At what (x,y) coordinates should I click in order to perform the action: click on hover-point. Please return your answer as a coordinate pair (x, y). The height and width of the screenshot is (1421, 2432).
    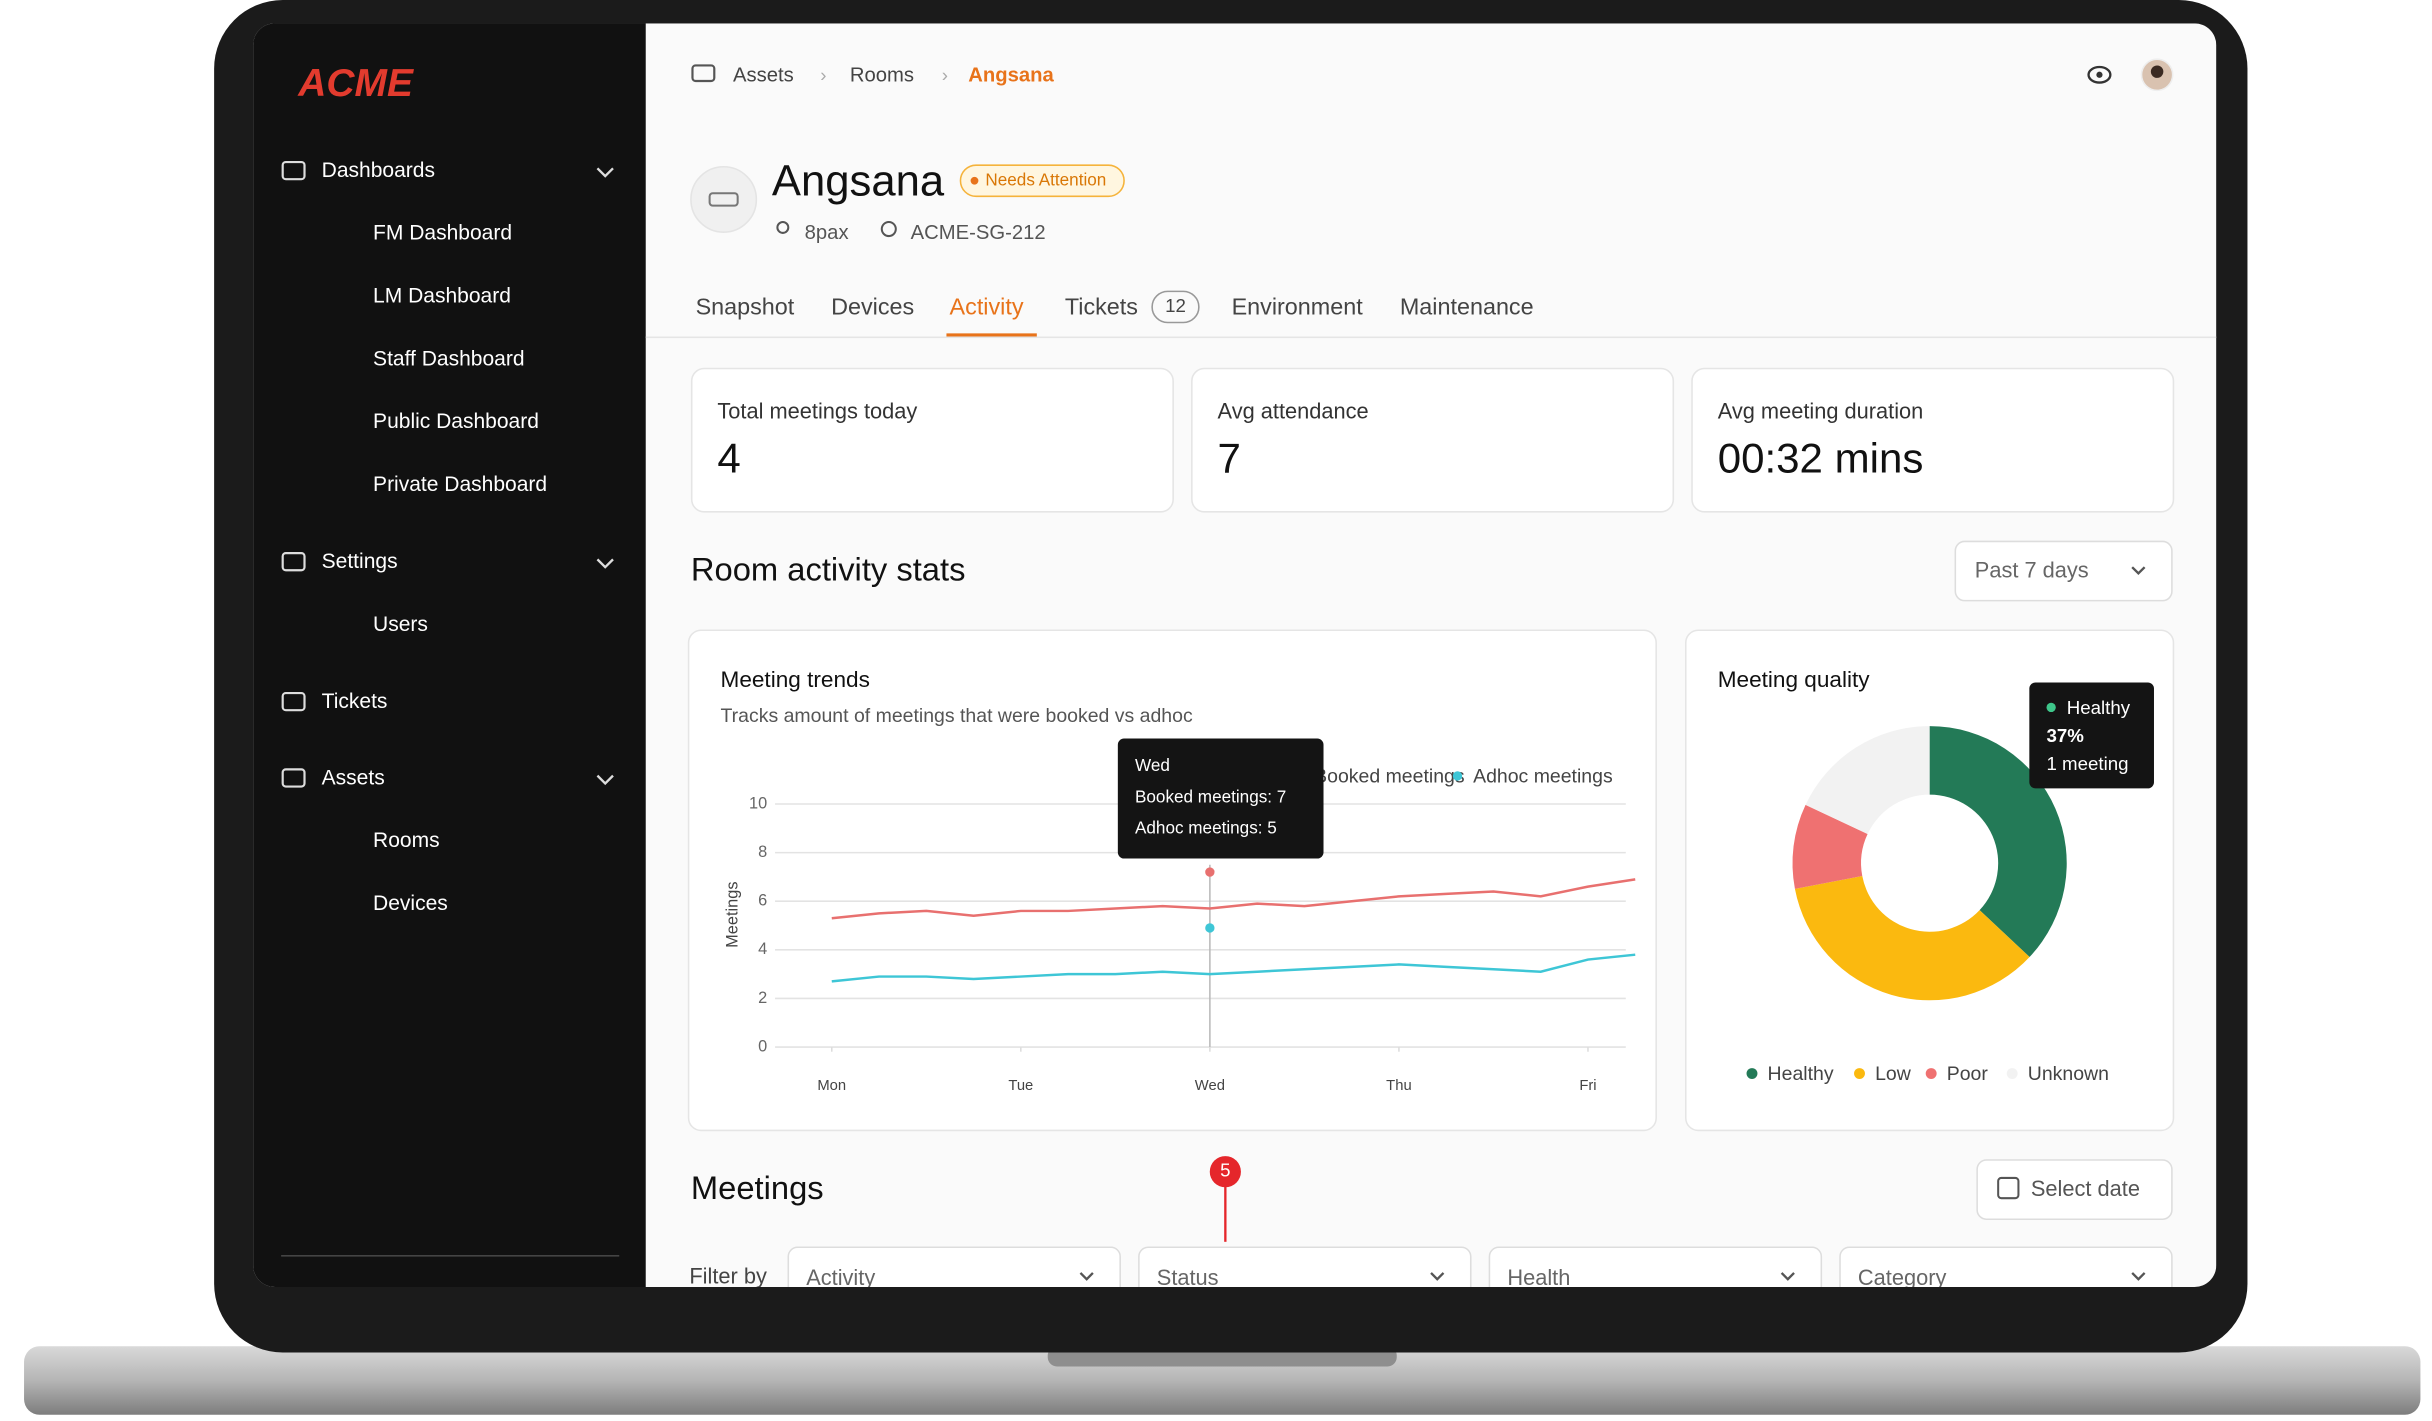
    Looking at the image, I should click on (1210, 872).